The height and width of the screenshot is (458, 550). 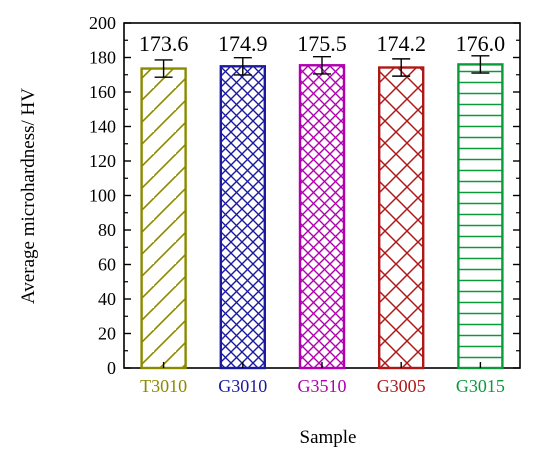 What do you see at coordinates (28, 196) in the screenshot?
I see `y-axis-title: Average microhardness/ HV` at bounding box center [28, 196].